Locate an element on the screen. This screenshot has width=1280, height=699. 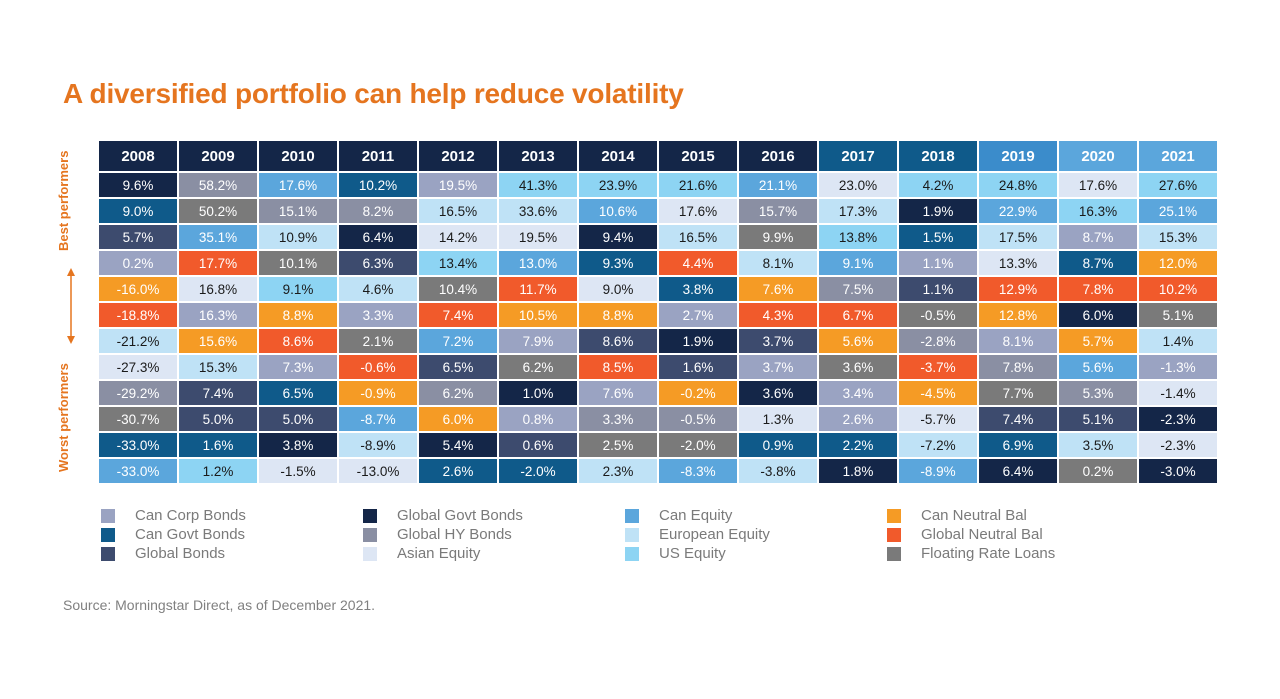
return-cell: 3.8% is located at coordinates (298, 445).